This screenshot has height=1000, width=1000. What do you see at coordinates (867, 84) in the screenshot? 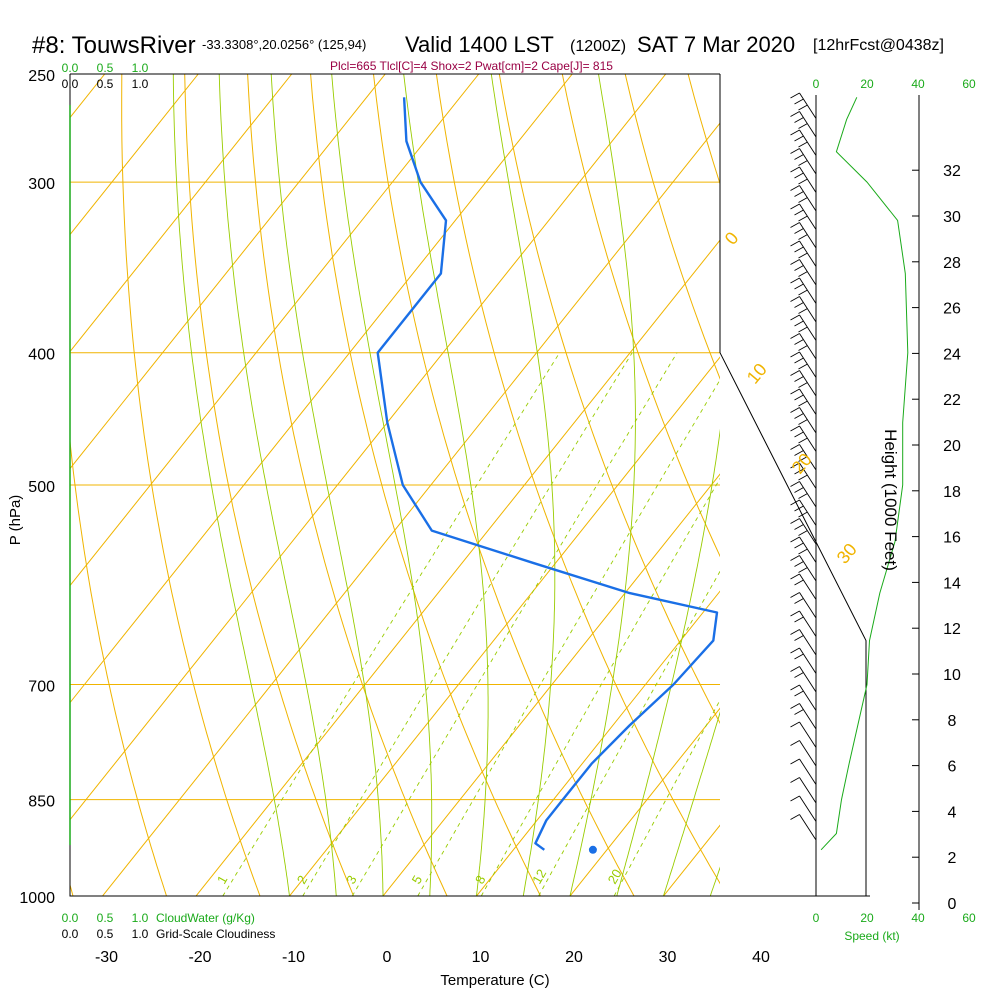
I see `speed-tick-top: 20` at bounding box center [867, 84].